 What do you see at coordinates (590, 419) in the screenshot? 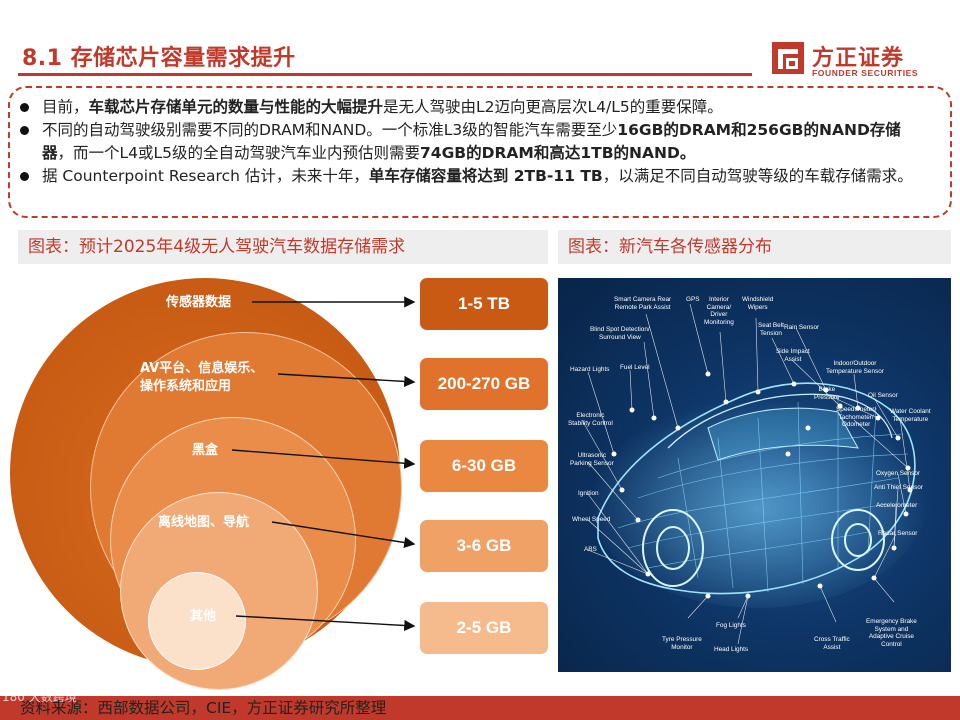
I see `sensor-label: Electronic Stability Control` at bounding box center [590, 419].